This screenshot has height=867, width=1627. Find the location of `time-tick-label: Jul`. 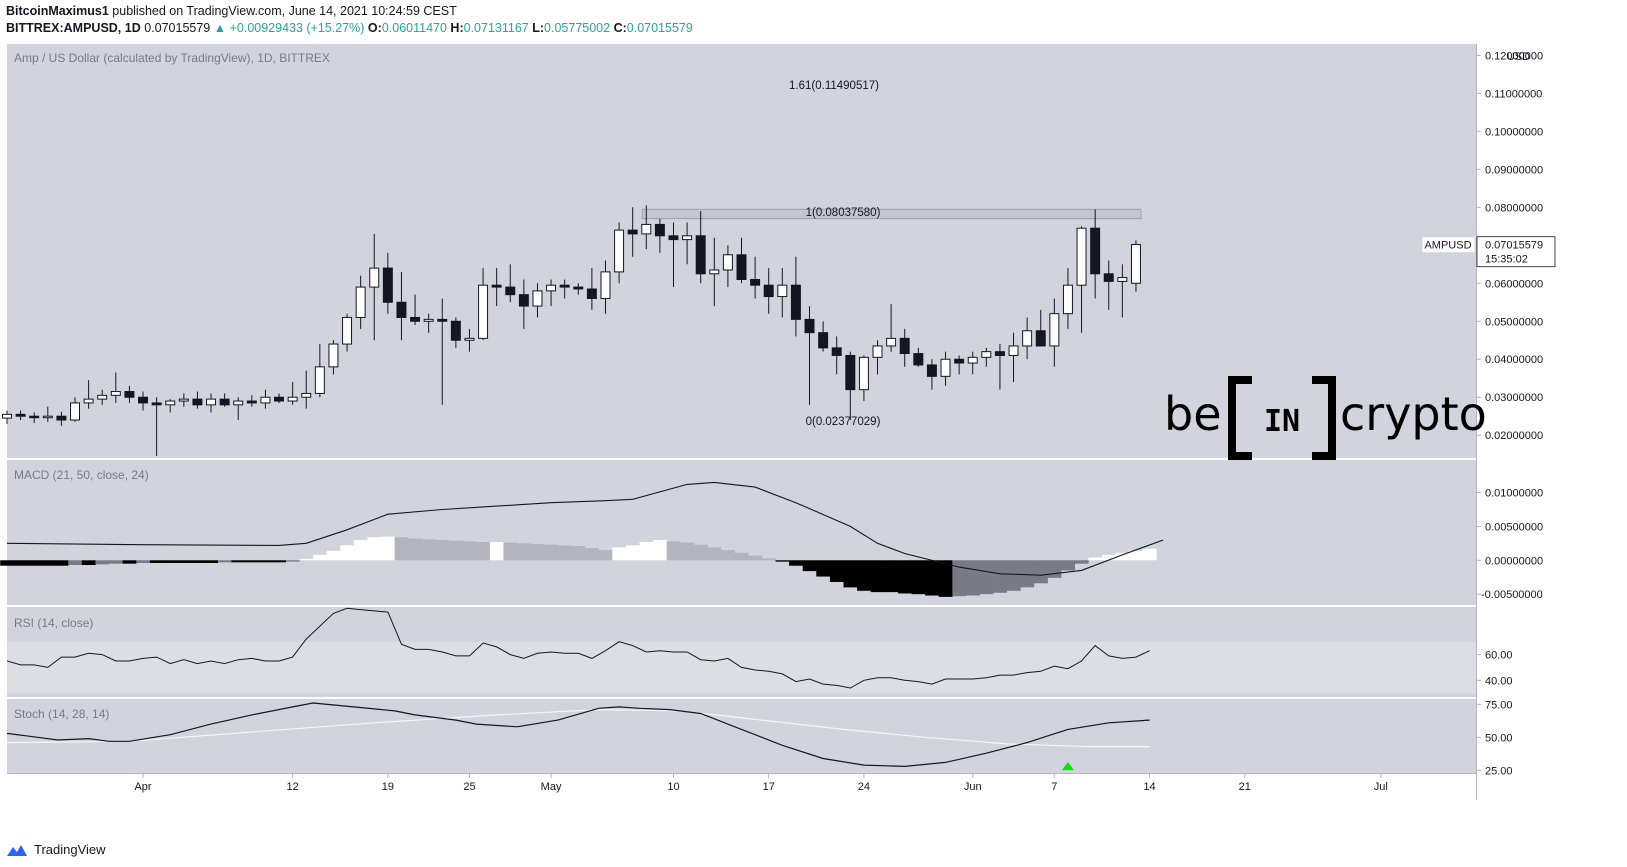

time-tick-label: Jul is located at coordinates (1381, 787).